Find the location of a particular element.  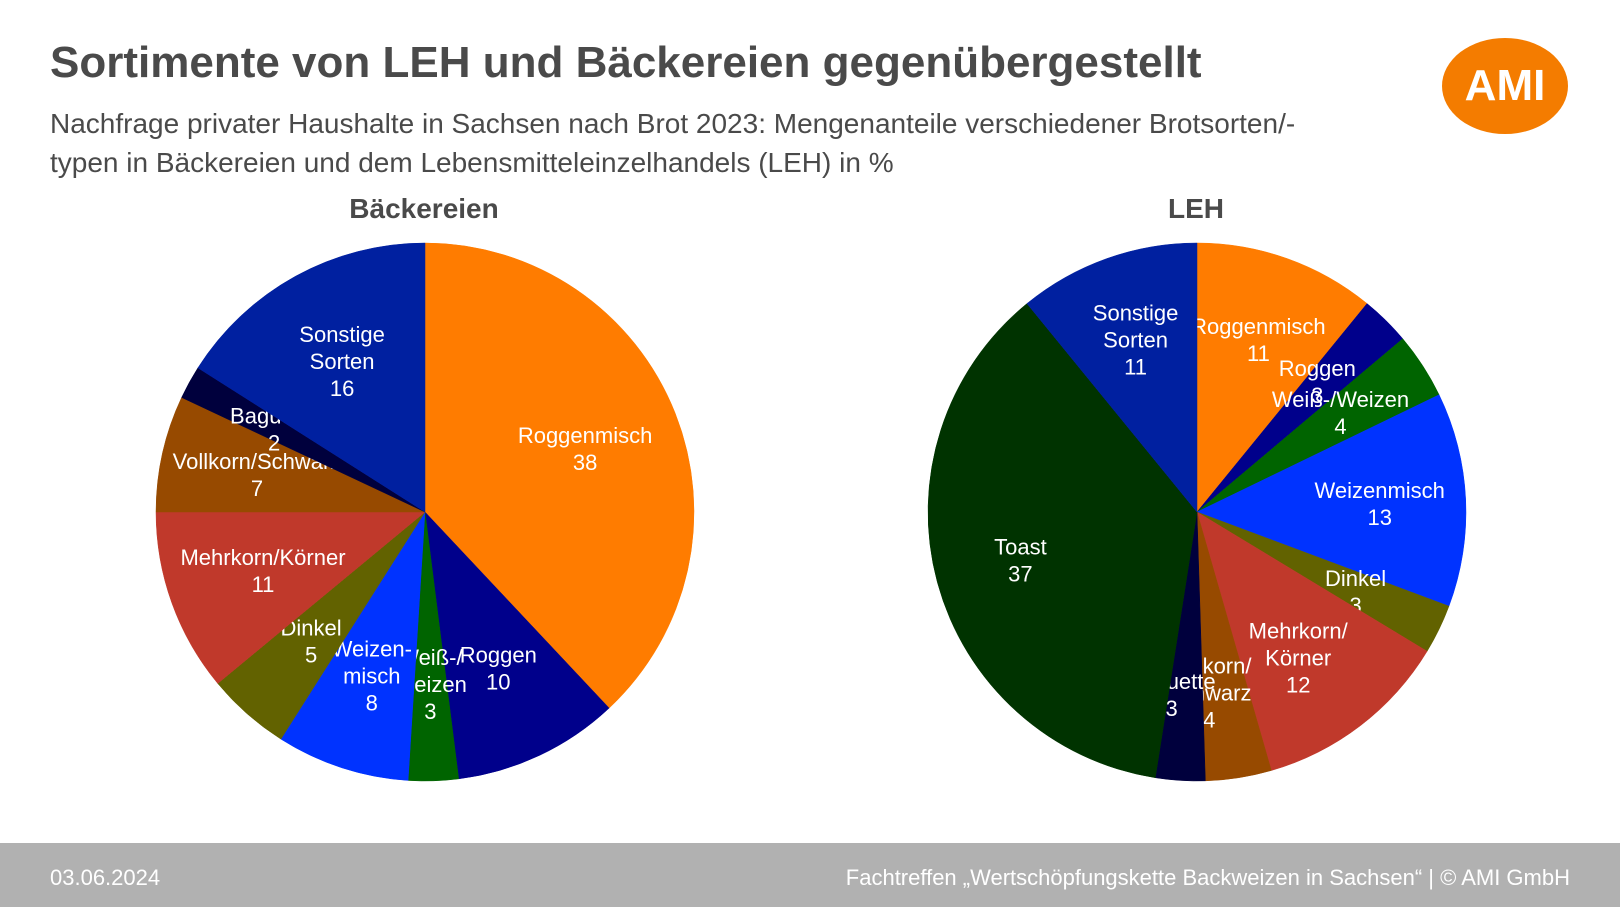

pie-label-leh-3: Weizenmisch 13 is located at coordinates (1379, 504).